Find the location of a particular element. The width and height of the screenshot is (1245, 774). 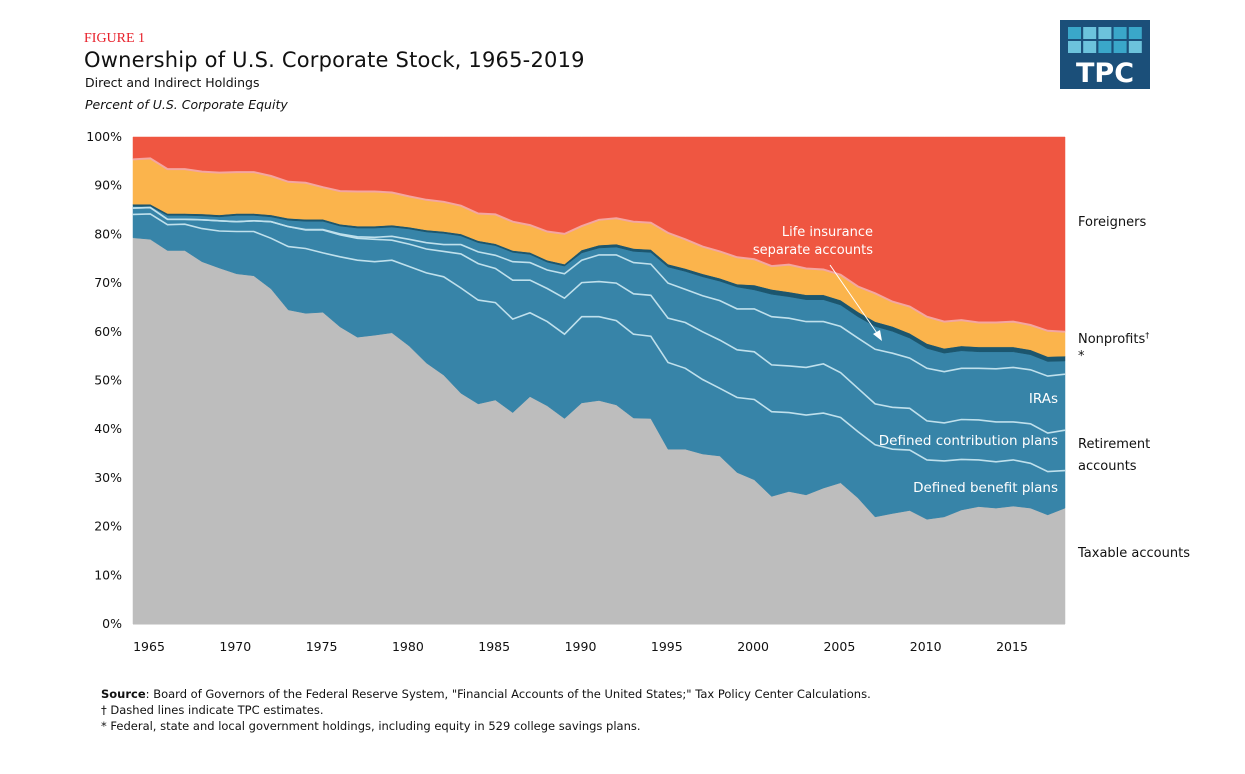

x-tick-label: 1980 is located at coordinates (408, 646).